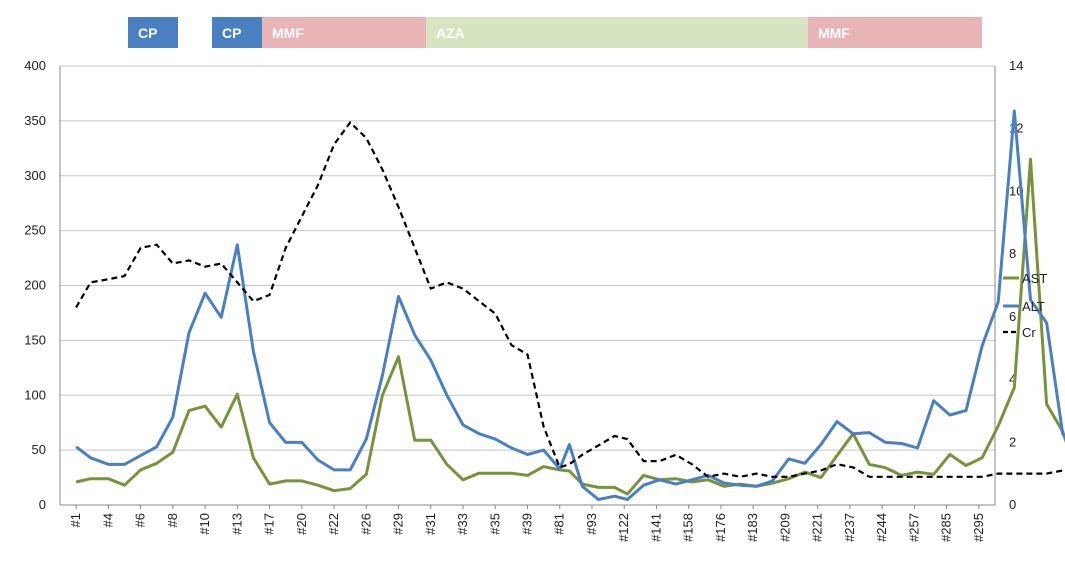 The height and width of the screenshot is (566, 1065). Describe the element at coordinates (978, 527) in the screenshot. I see `x-tick-label: #295` at that location.